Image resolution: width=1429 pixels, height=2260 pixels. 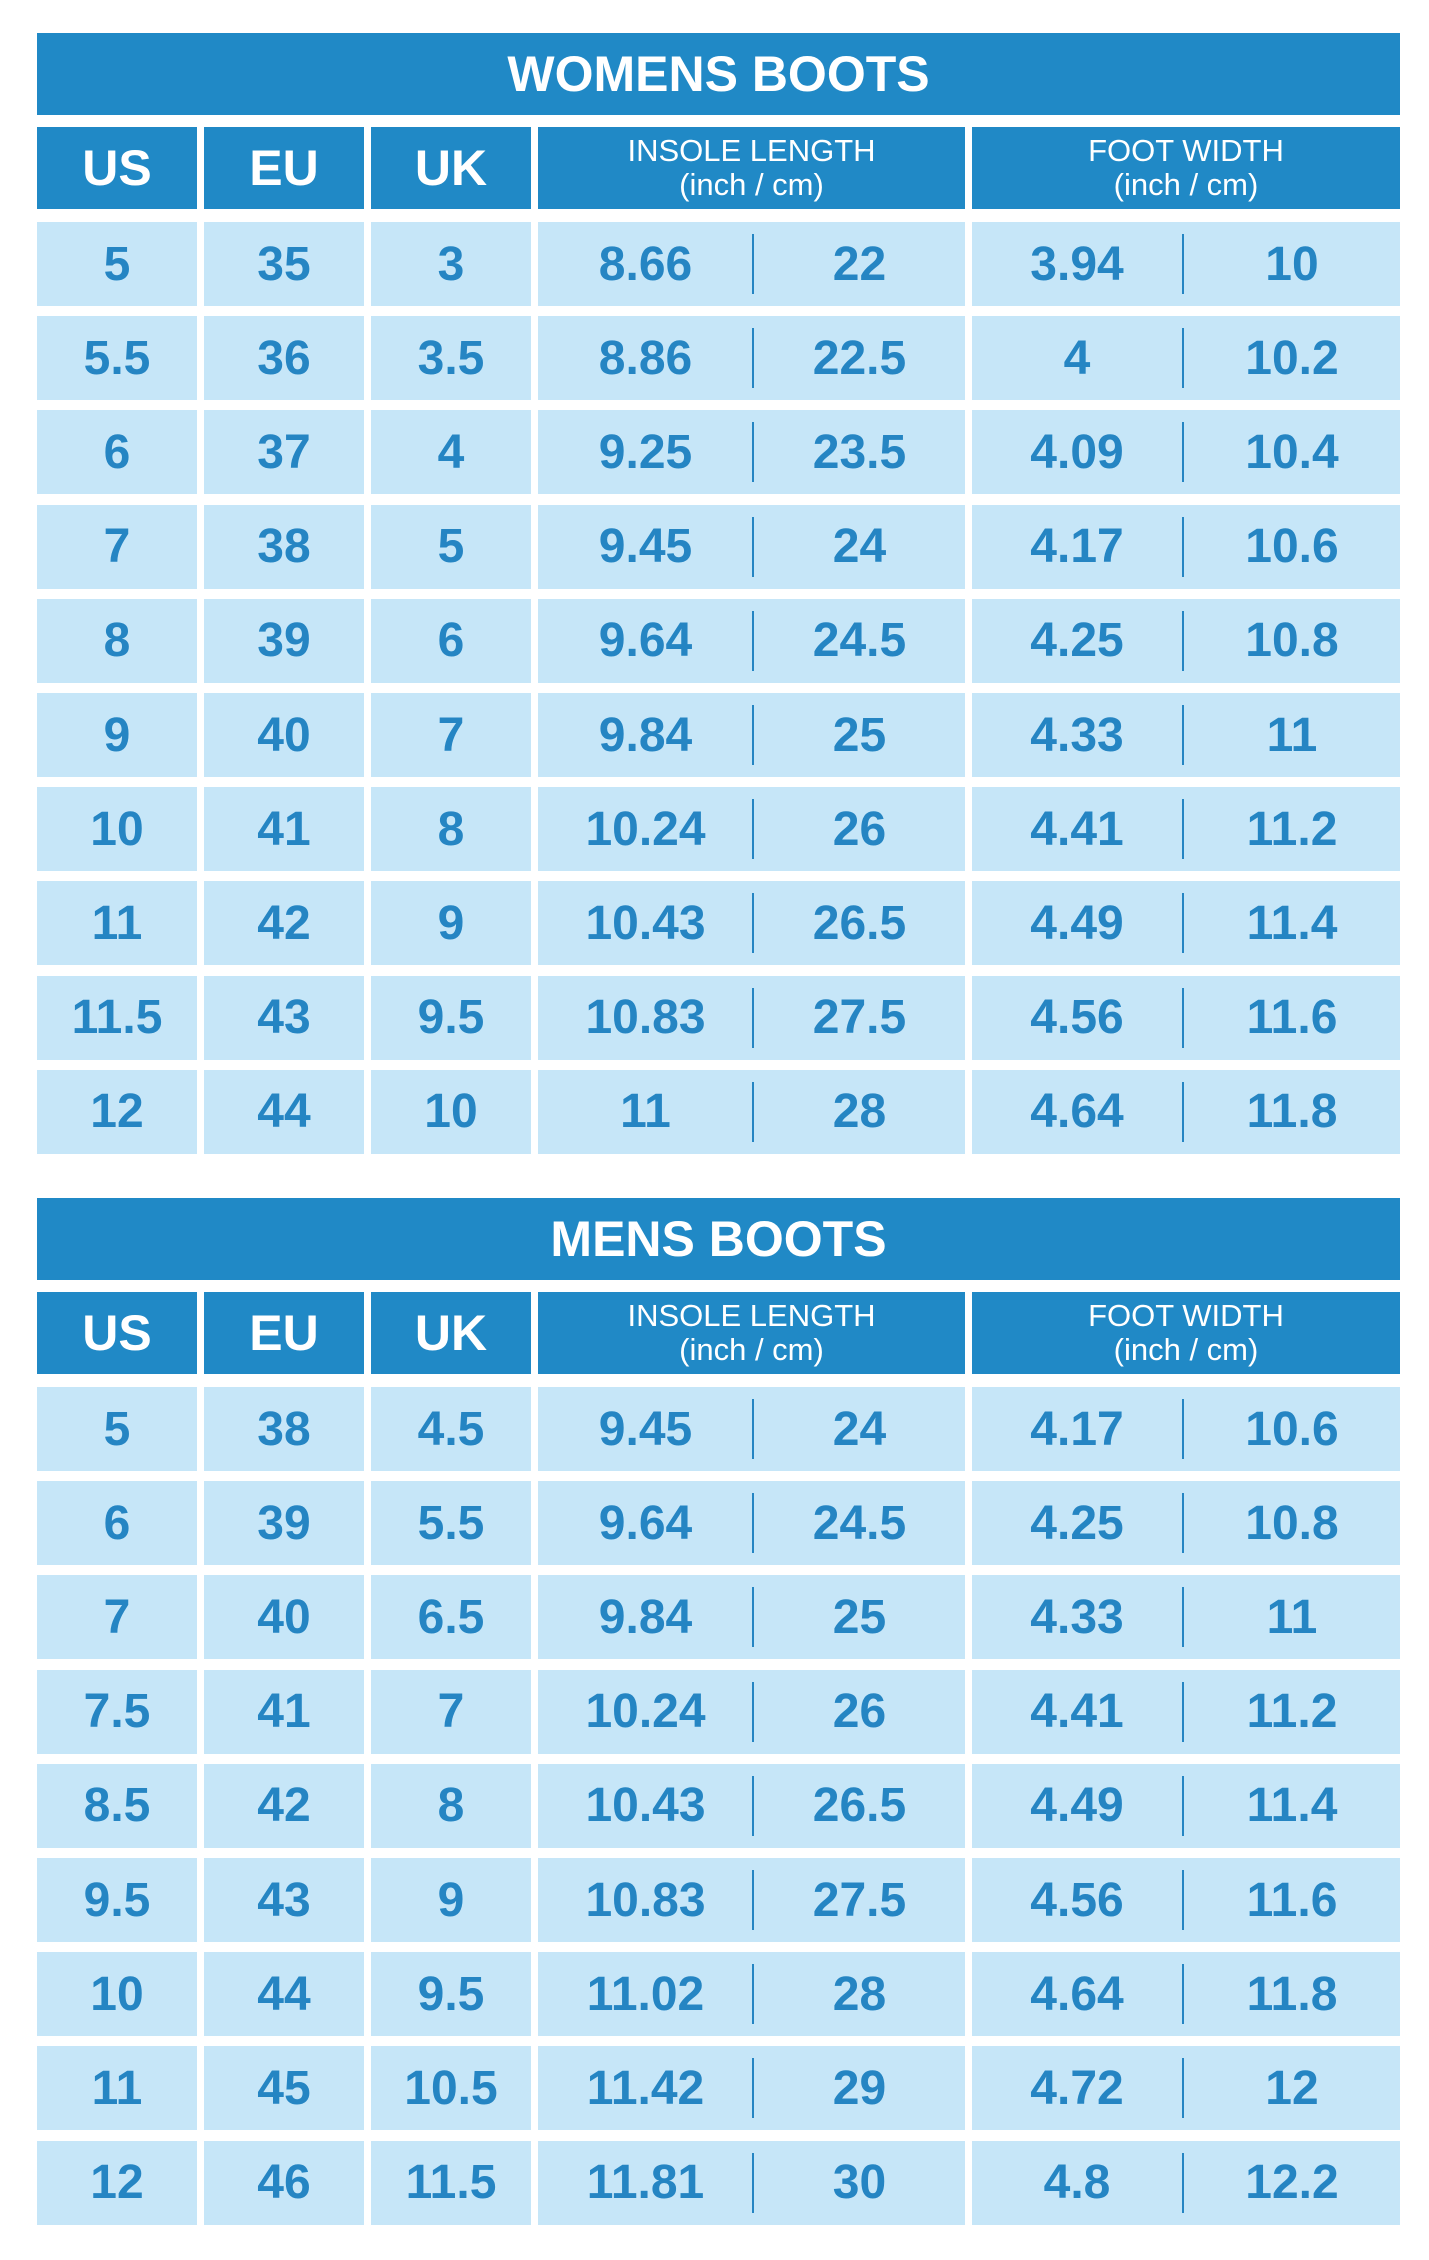 What do you see at coordinates (451, 1900) in the screenshot?
I see `cell-uk: 9` at bounding box center [451, 1900].